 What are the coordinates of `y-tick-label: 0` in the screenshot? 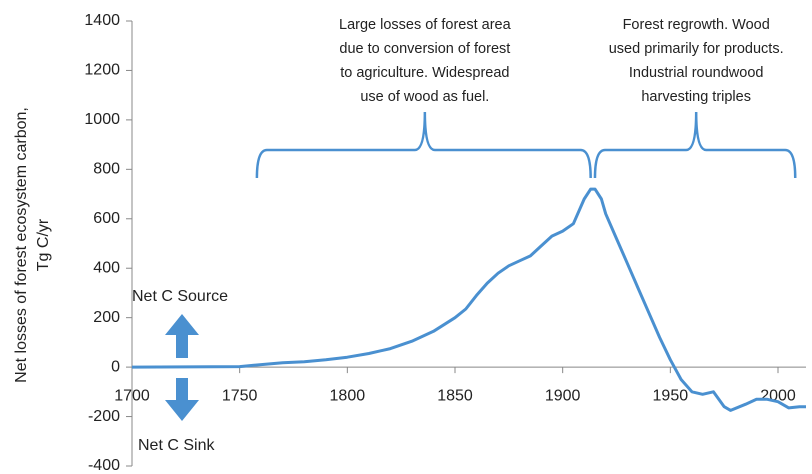 It's located at (115, 366).